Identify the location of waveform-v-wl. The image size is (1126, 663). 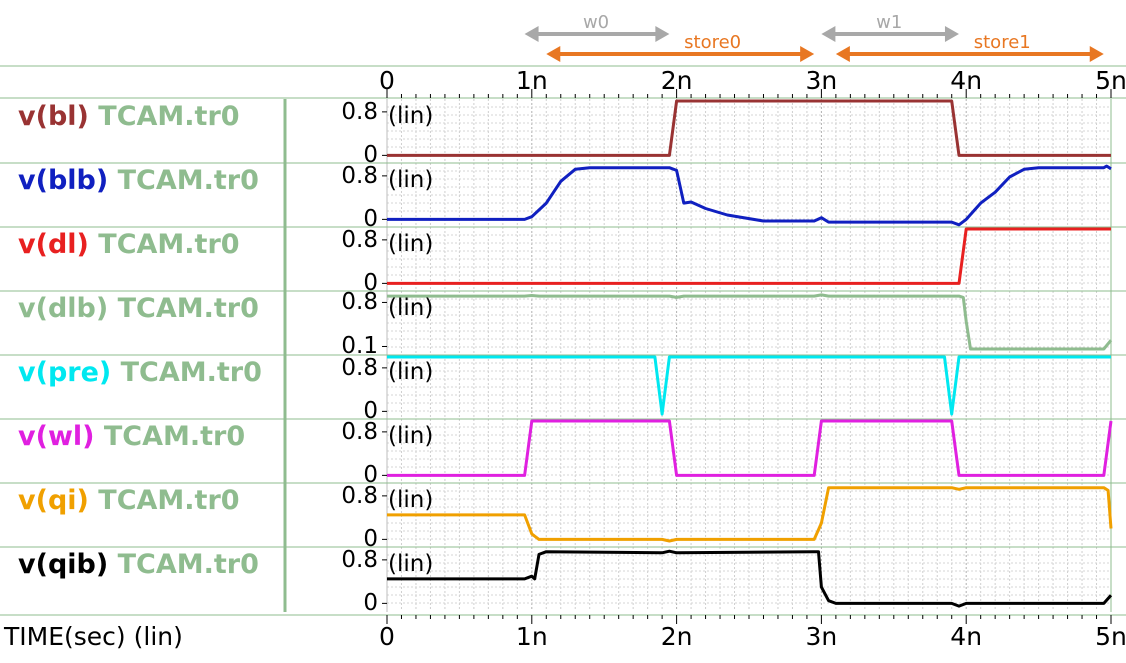
(750, 448).